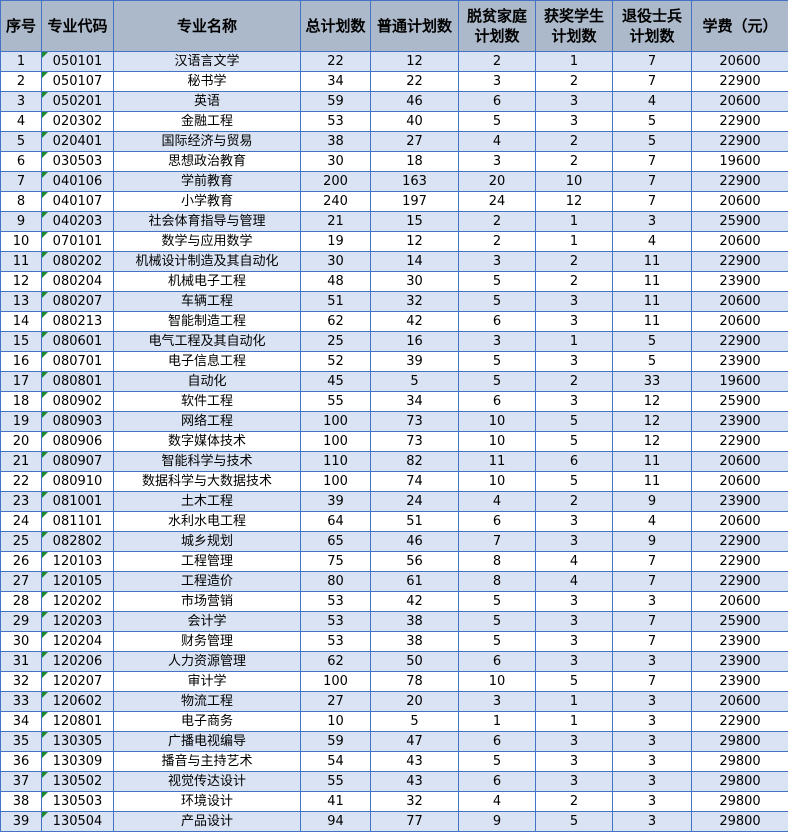 This screenshot has width=788, height=833. Describe the element at coordinates (739, 501) in the screenshot. I see `cell-tuition: 23900` at that location.